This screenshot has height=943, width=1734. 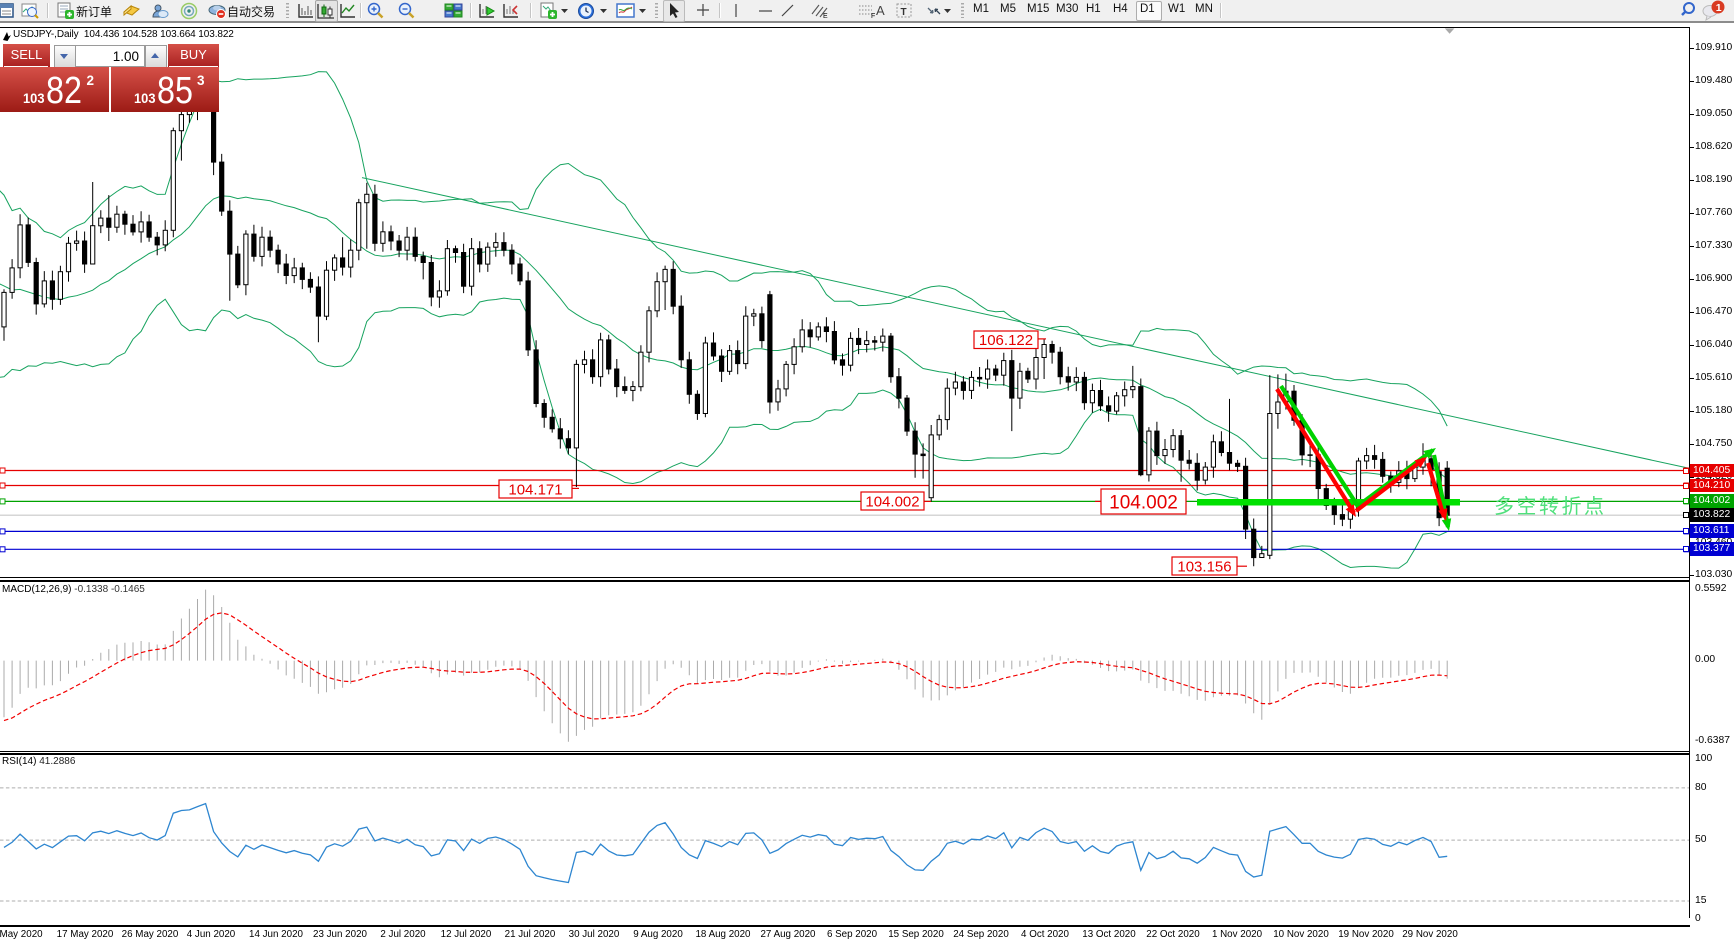 I want to click on svg-text: T, so click(x=904, y=12).